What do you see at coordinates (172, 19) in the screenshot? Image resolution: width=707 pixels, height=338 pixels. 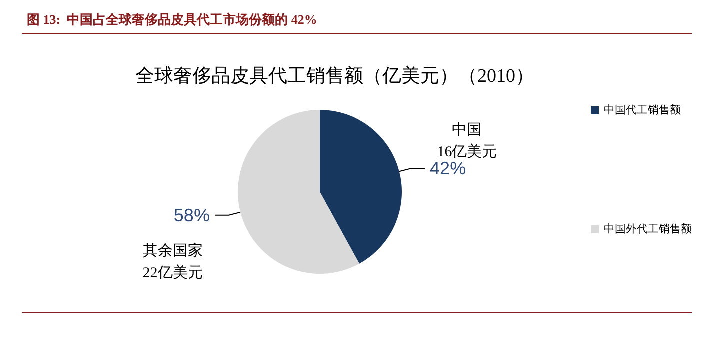 I see `chart-title: 图 13: 中国占全球奢侈品皮具代工市场份额的 42%` at bounding box center [172, 19].